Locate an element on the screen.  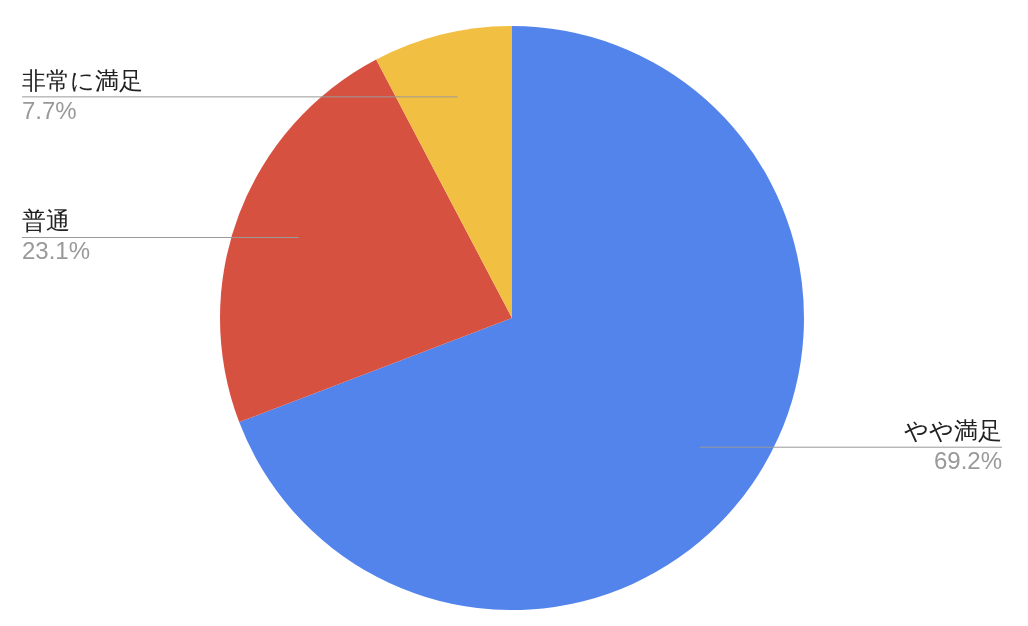
data-label: 23.1% is located at coordinates (56, 251).